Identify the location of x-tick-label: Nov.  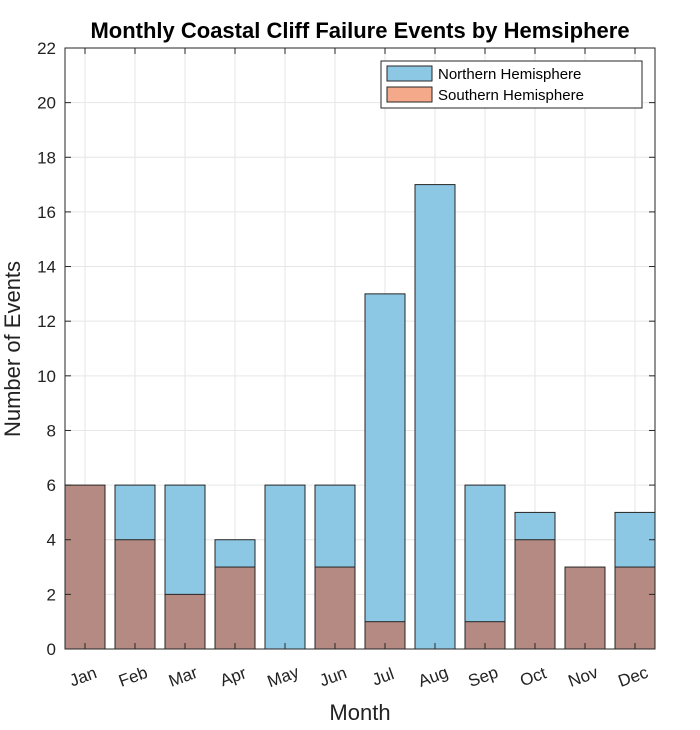
(583, 677).